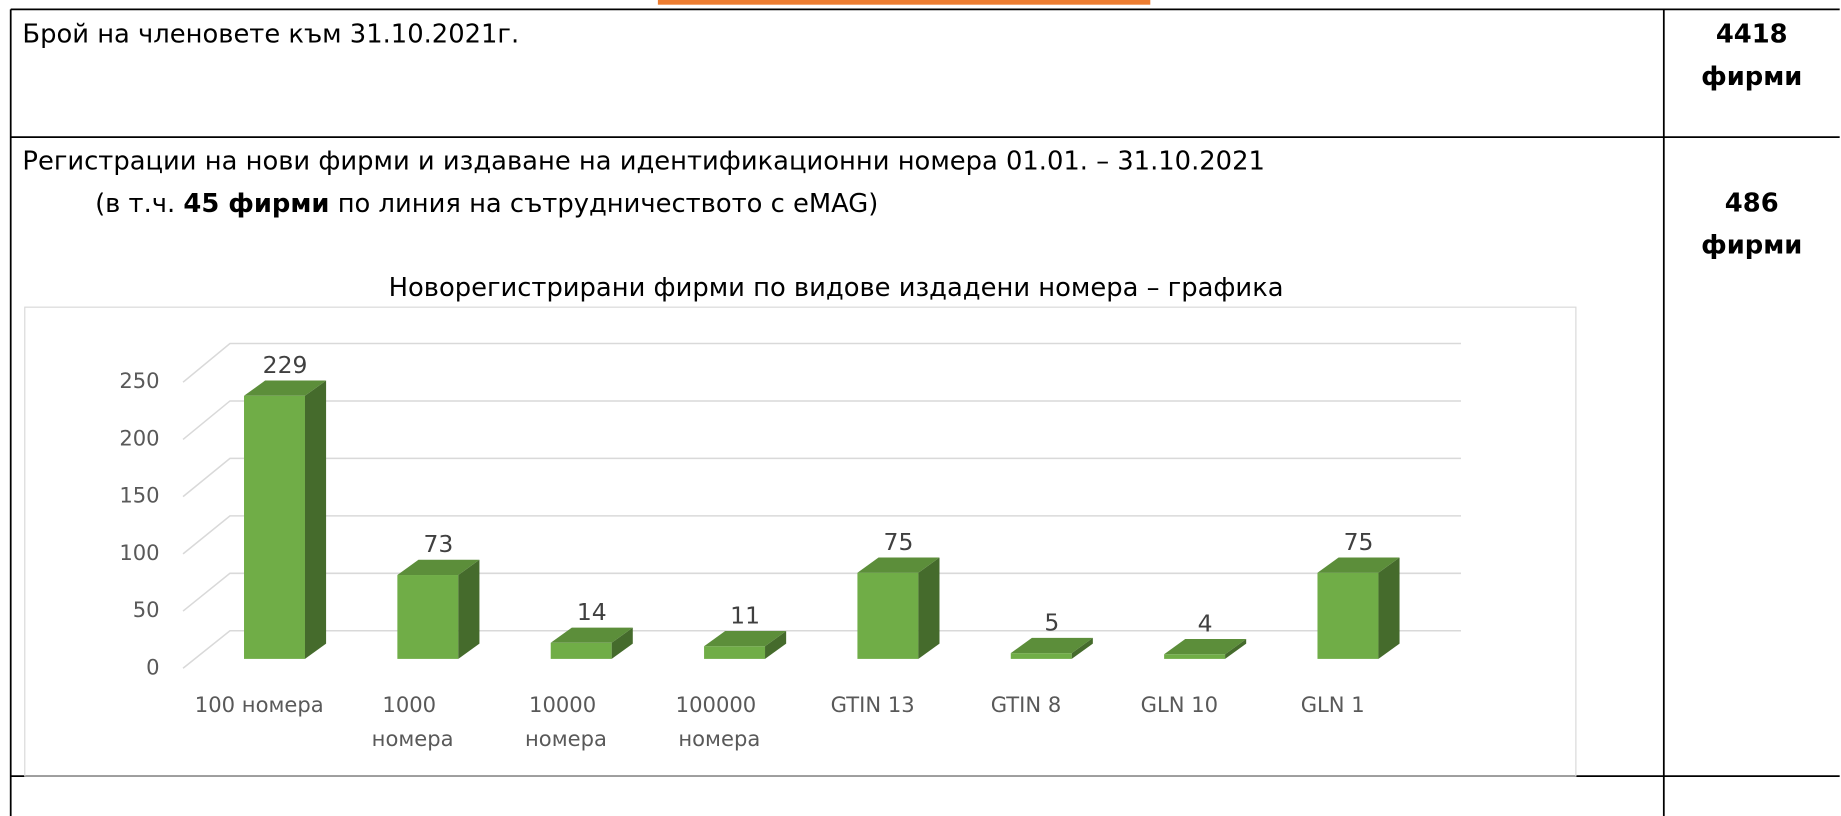 The image size is (1841, 816). Describe the element at coordinates (285, 365) in the screenshot. I see `value-label: 229` at that location.